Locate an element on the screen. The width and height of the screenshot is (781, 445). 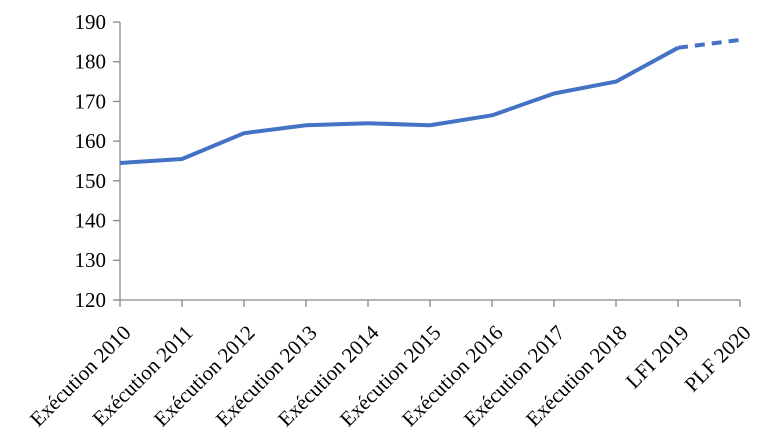
y-axis-tick-label: 180 is located at coordinates (91, 62).